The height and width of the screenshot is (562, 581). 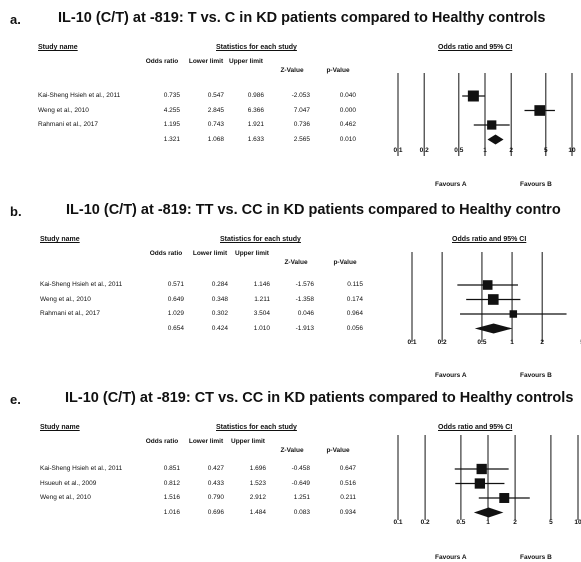 I want to click on study-name: Weng et al., 2010, so click(x=65, y=299).